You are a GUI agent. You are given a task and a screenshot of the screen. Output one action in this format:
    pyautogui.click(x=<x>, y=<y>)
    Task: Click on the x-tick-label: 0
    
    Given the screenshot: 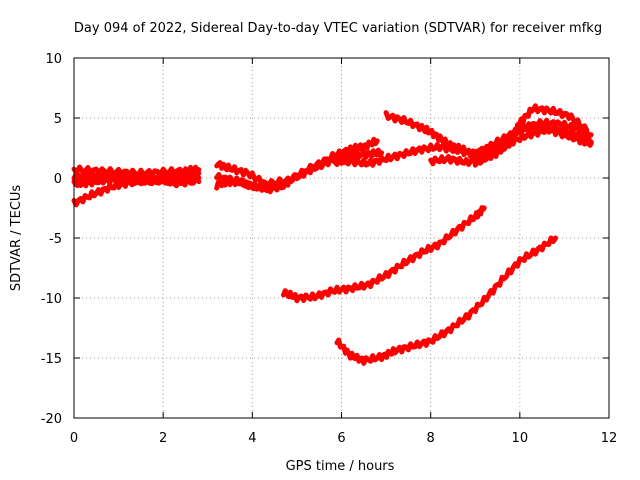 What is the action you would take?
    pyautogui.click(x=74, y=438)
    